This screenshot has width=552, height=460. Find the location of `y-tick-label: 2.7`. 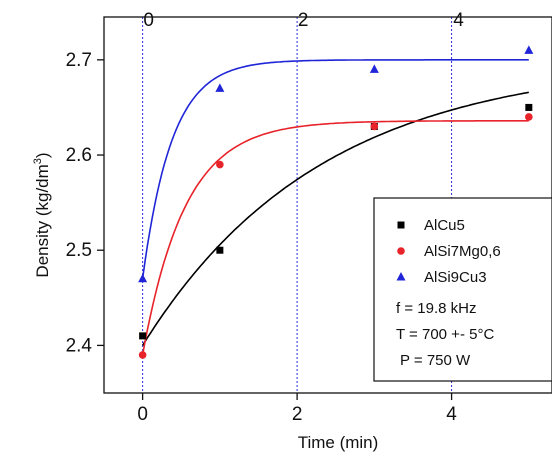

y-tick-label: 2.7 is located at coordinates (79, 60).